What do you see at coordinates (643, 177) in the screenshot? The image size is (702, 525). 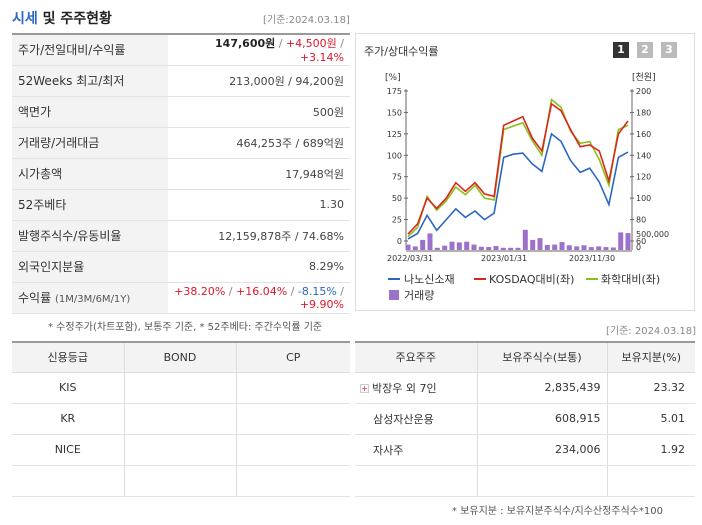 I see `right-axis-tick: 120` at bounding box center [643, 177].